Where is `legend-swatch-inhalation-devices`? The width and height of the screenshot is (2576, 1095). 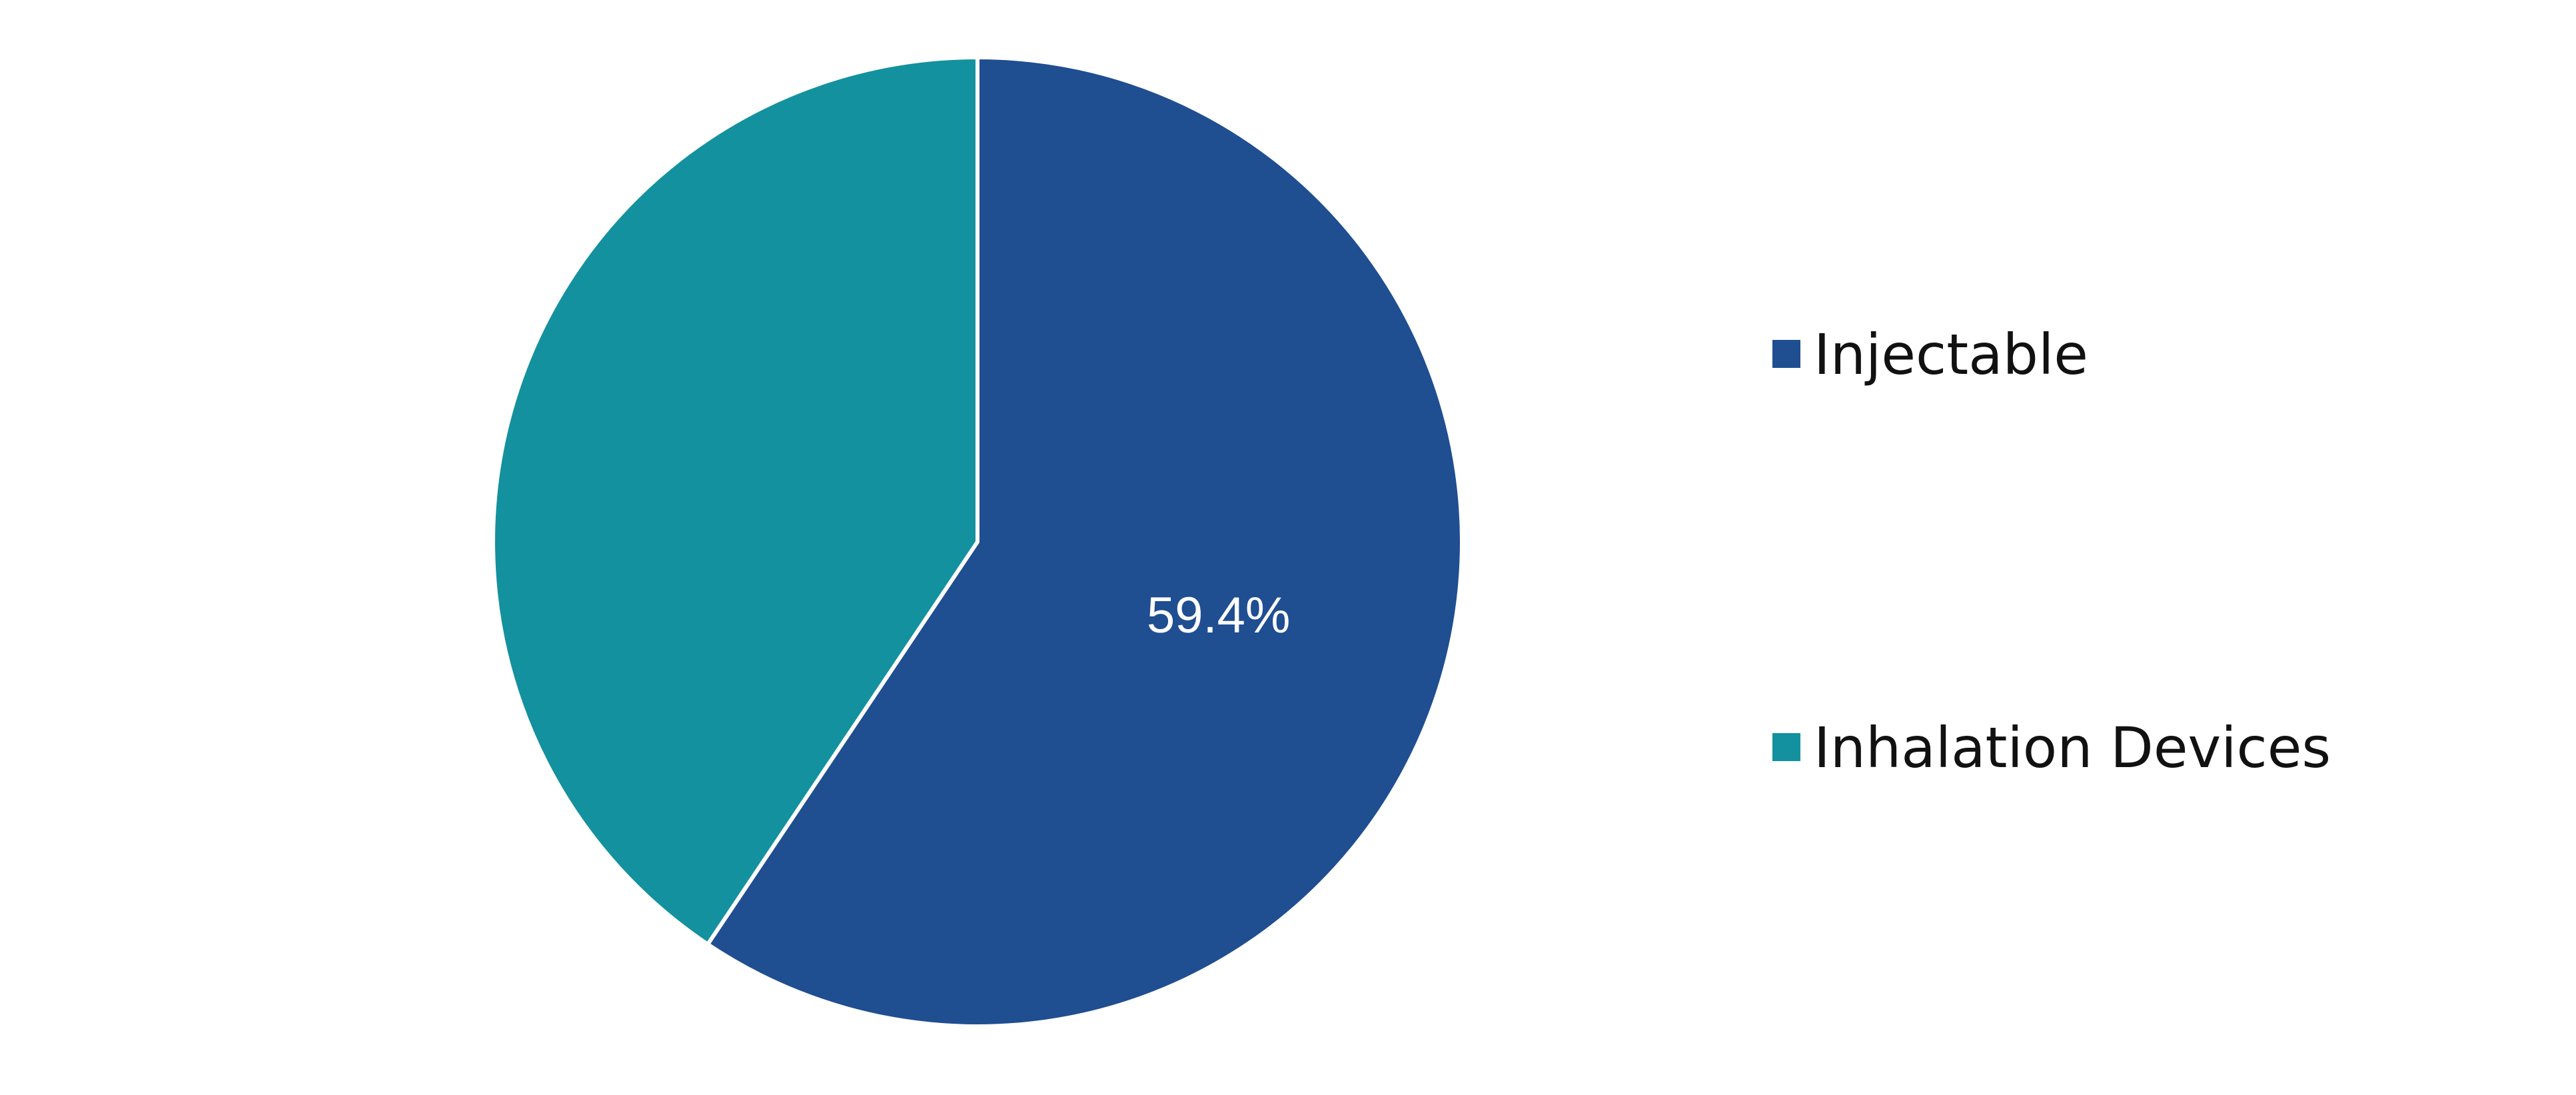
legend-swatch-inhalation-devices is located at coordinates (1786, 747).